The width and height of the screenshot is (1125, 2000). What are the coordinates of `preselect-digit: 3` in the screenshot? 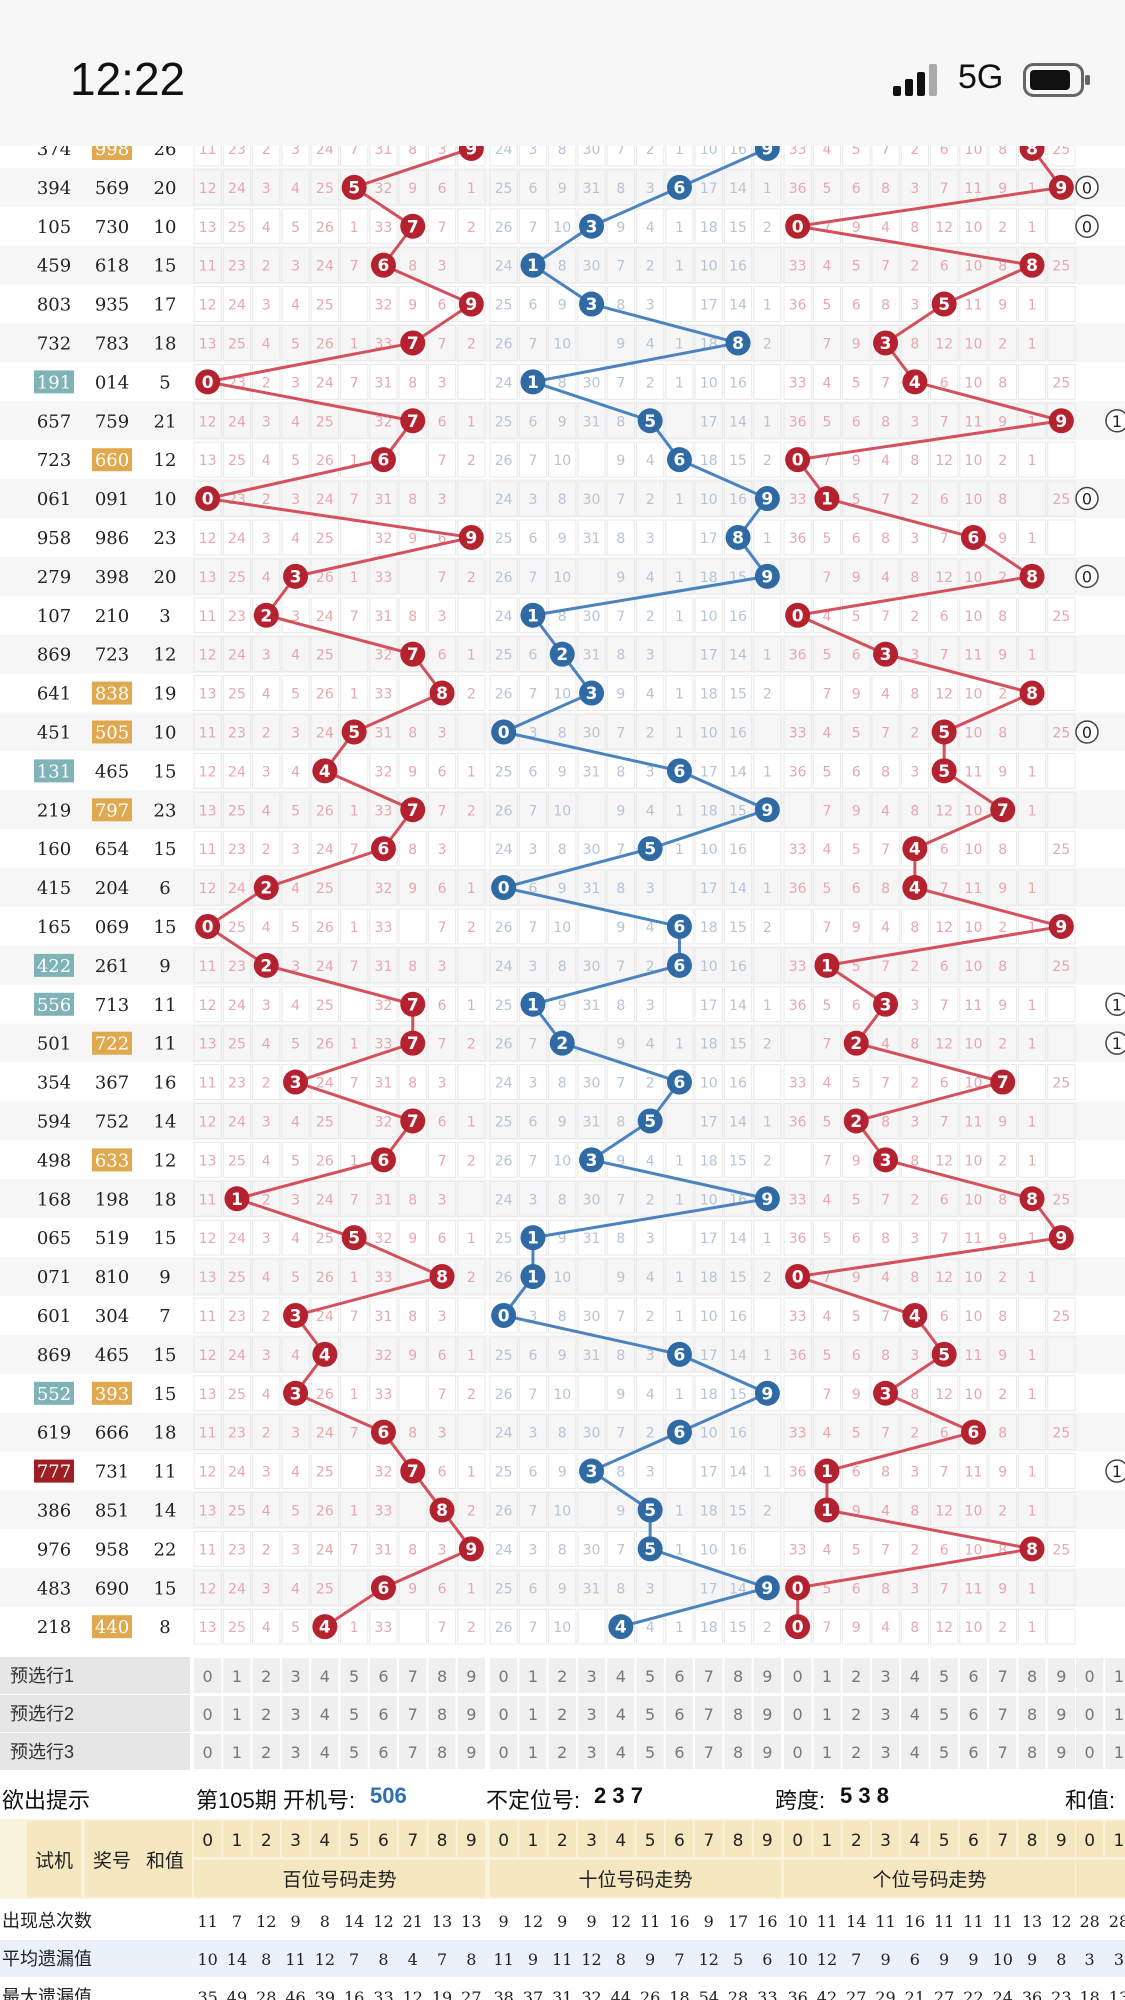 It's located at (295, 1714).